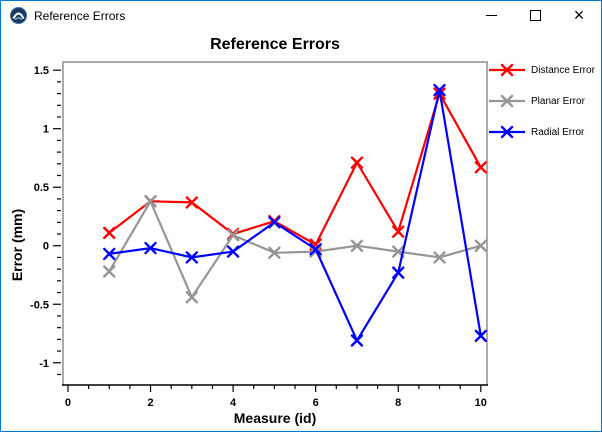 Image resolution: width=602 pixels, height=432 pixels. I want to click on y-tick-label: 1.5, so click(41, 71).